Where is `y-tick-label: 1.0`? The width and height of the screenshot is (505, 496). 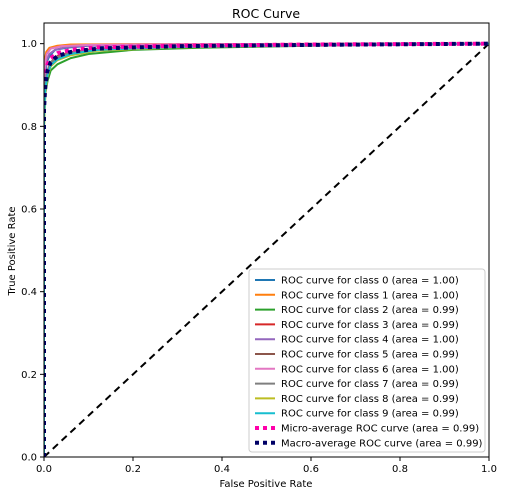
y-tick-label: 1.0 is located at coordinates (29, 44).